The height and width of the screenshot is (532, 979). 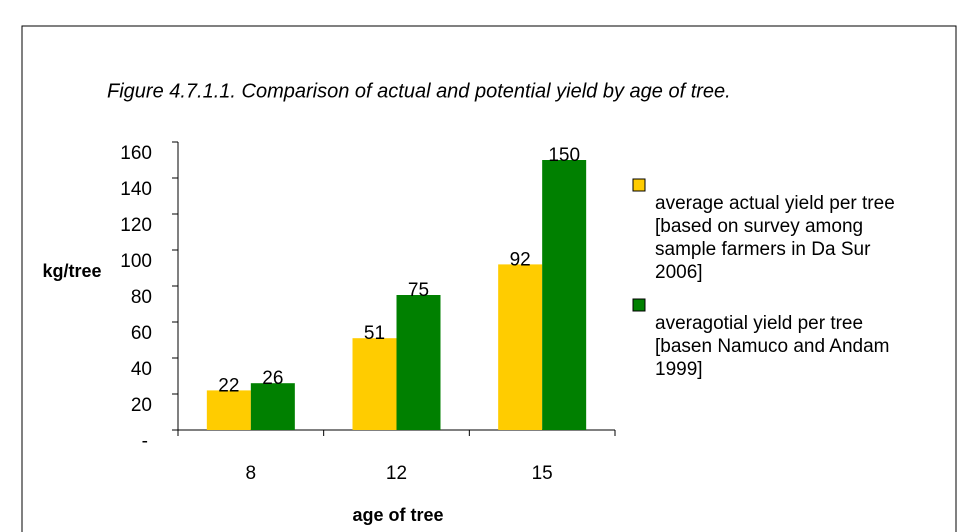 I want to click on data-label: 92, so click(x=520, y=259).